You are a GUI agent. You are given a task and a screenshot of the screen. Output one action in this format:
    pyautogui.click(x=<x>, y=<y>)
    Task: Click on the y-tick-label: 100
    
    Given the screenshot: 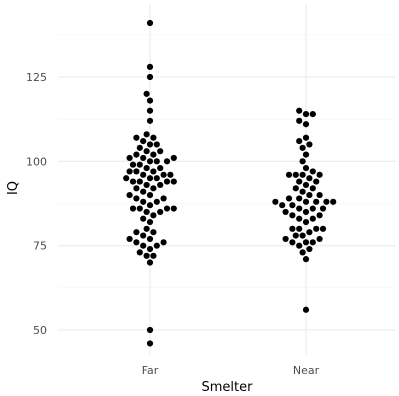 What is the action you would take?
    pyautogui.click(x=36, y=161)
    